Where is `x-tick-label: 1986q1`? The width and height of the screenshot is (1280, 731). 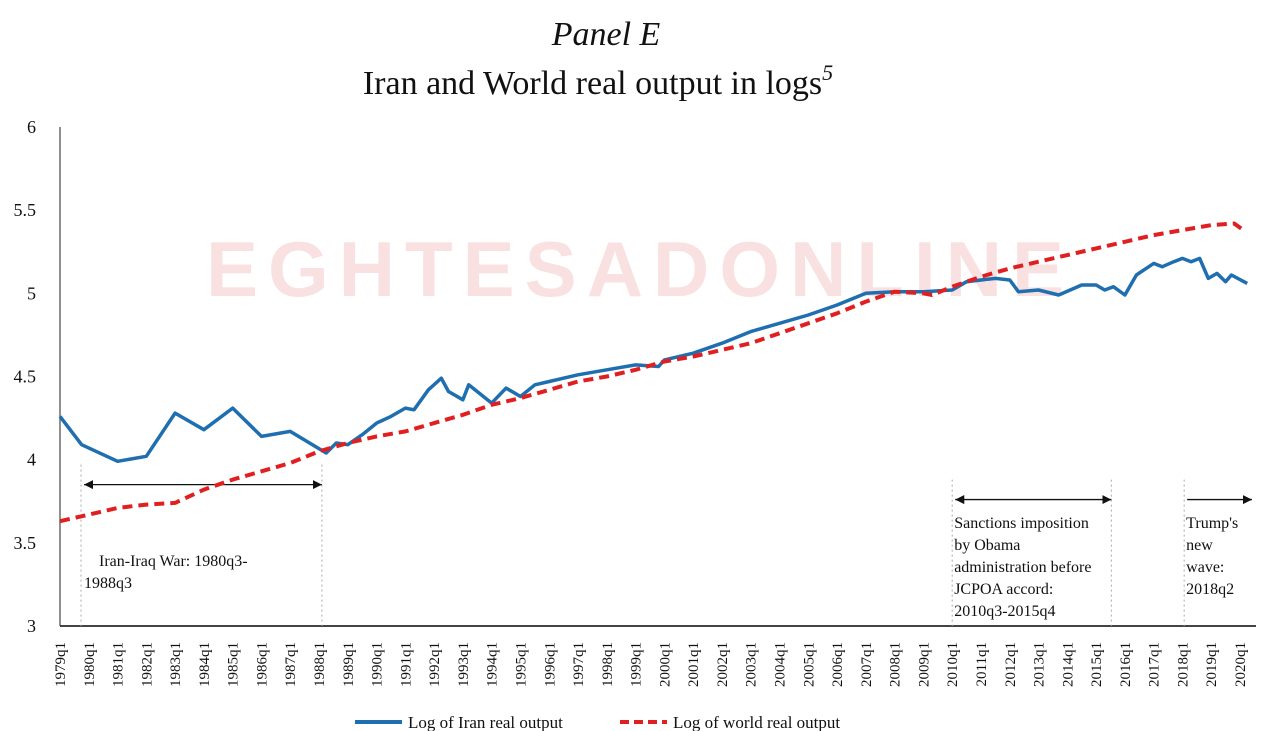 x-tick-label: 1986q1 is located at coordinates (262, 664).